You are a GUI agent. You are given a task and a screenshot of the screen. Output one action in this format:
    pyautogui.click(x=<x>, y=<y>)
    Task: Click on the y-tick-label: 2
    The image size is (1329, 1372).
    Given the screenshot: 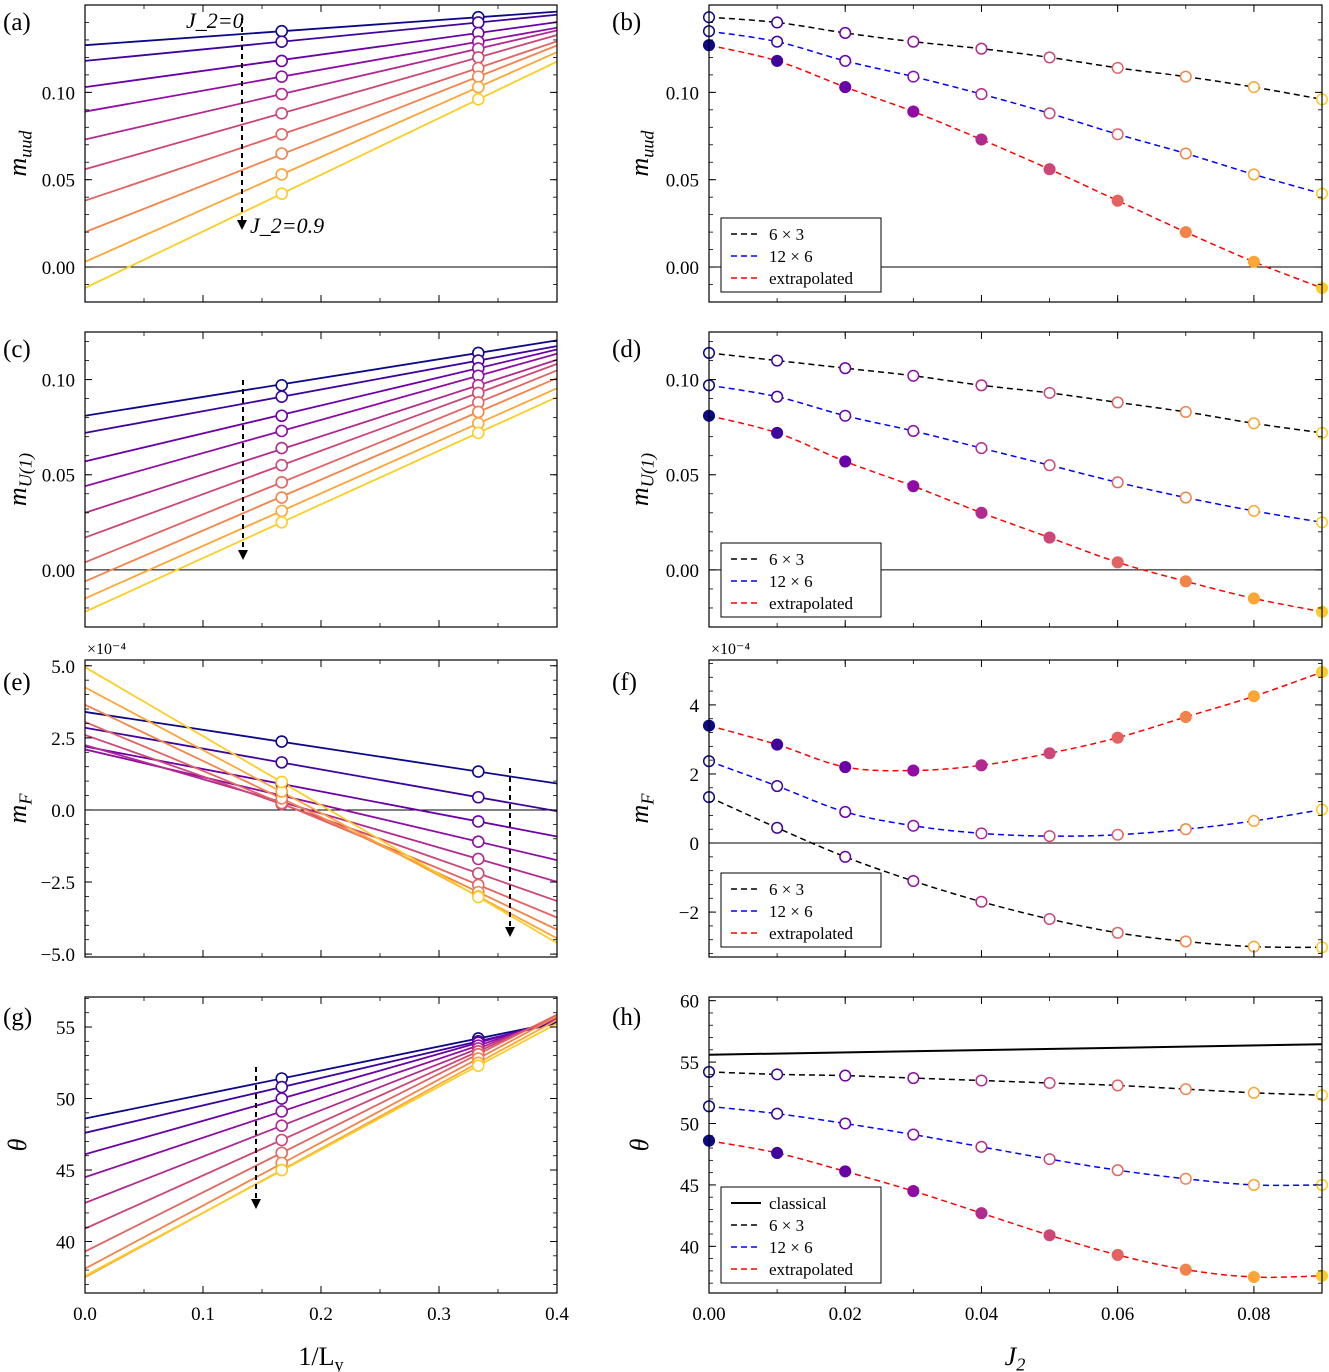 What is the action you would take?
    pyautogui.click(x=695, y=775)
    